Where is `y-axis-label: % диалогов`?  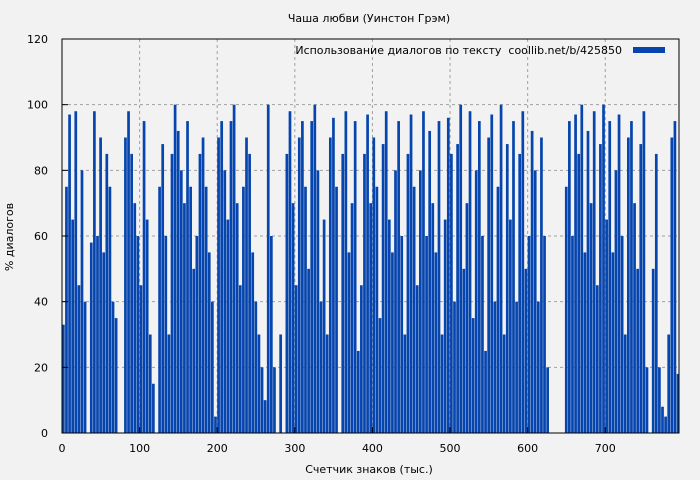 y-axis-label: % диалогов is located at coordinates (9, 237).